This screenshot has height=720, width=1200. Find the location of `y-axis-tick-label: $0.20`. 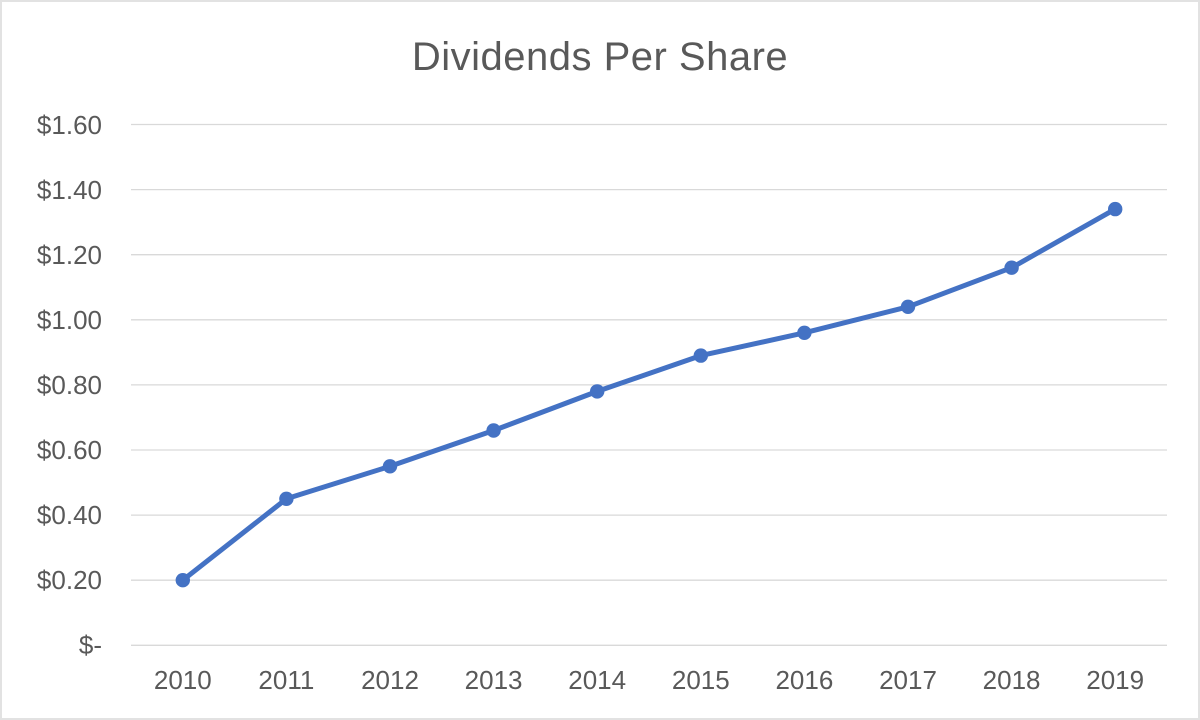

y-axis-tick-label: $0.20 is located at coordinates (69, 580).